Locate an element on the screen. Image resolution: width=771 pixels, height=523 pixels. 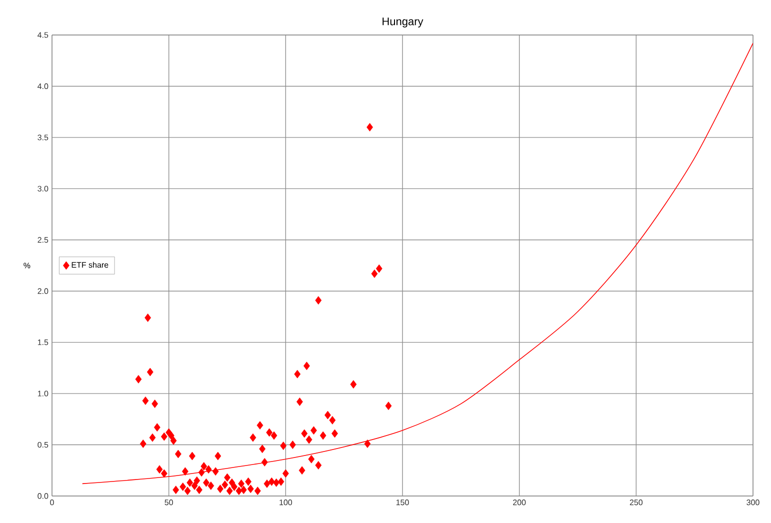
y-axis-title: % is located at coordinates (27, 265).